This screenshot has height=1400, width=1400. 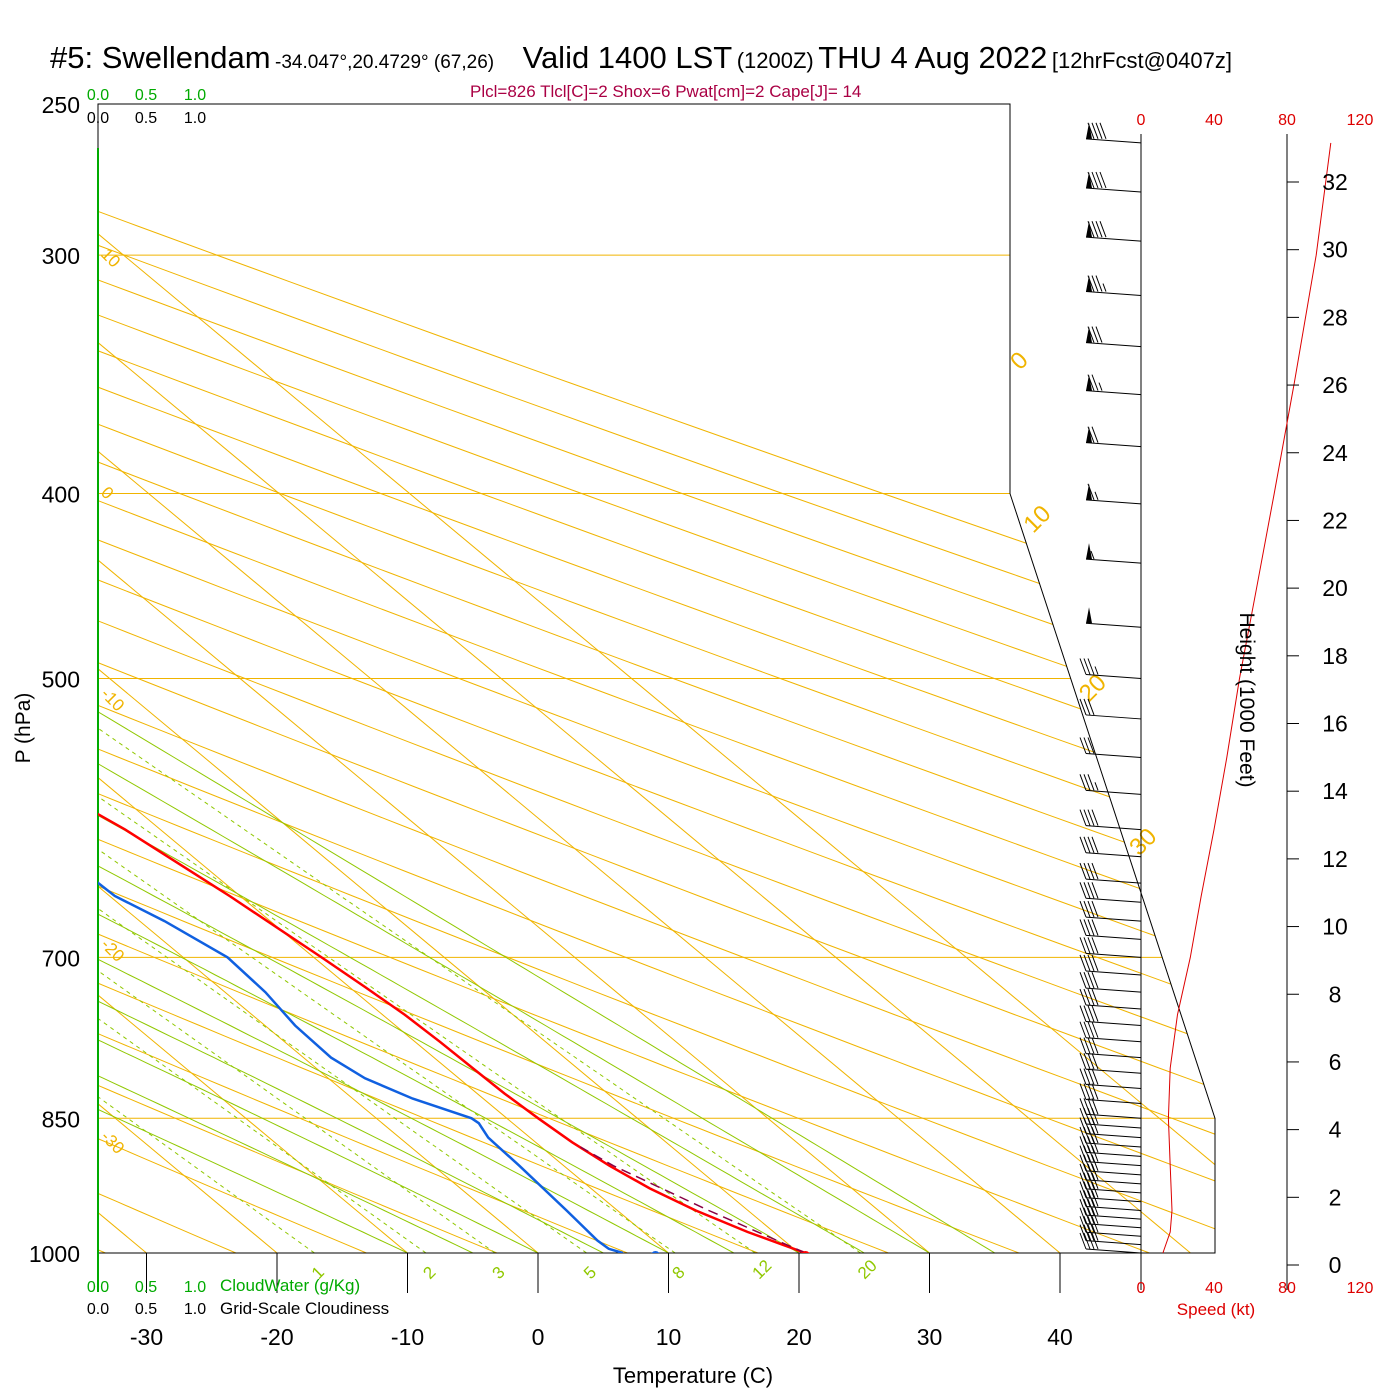 What do you see at coordinates (1335, 182) in the screenshot?
I see `height-tick-label: 32` at bounding box center [1335, 182].